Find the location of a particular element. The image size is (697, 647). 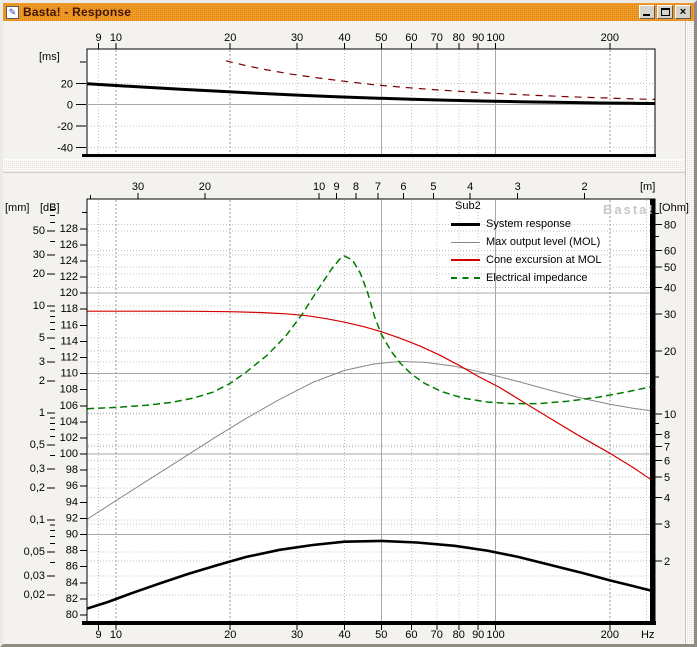

tick-label: 0 is located at coordinates (70, 106).